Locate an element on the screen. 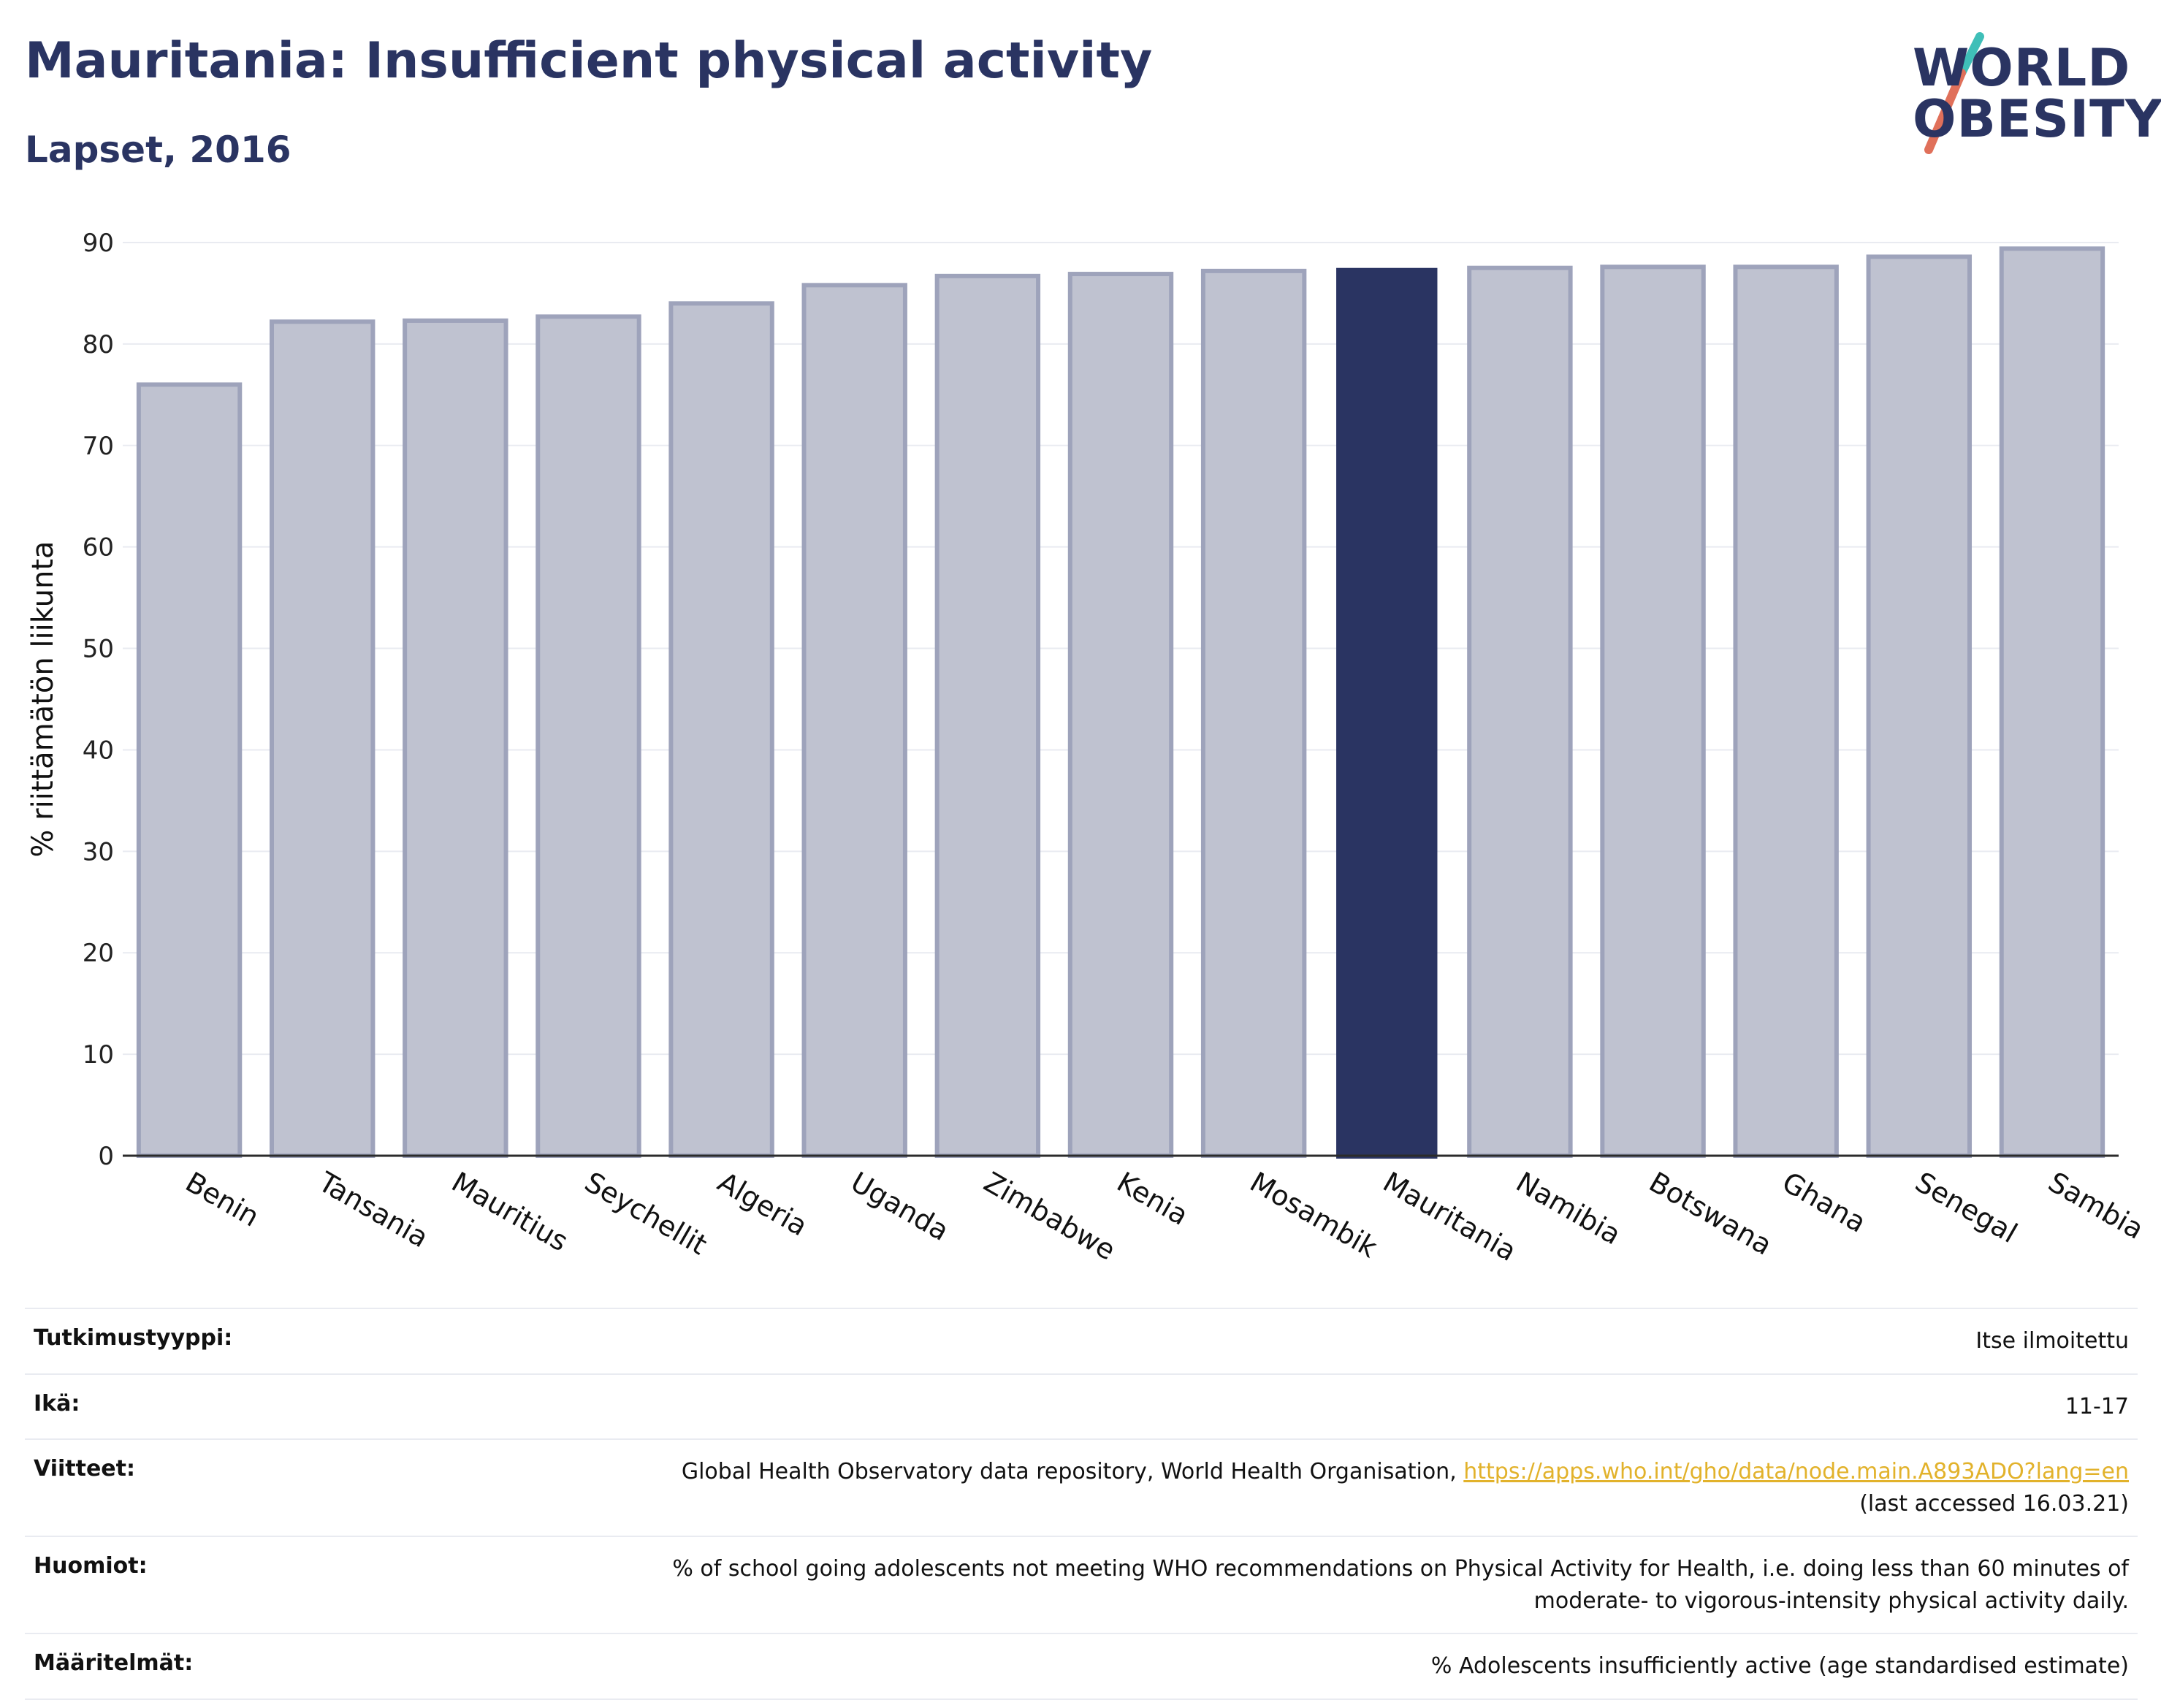 The image size is (2161, 1708). y-tick-label: 70 is located at coordinates (99, 446).